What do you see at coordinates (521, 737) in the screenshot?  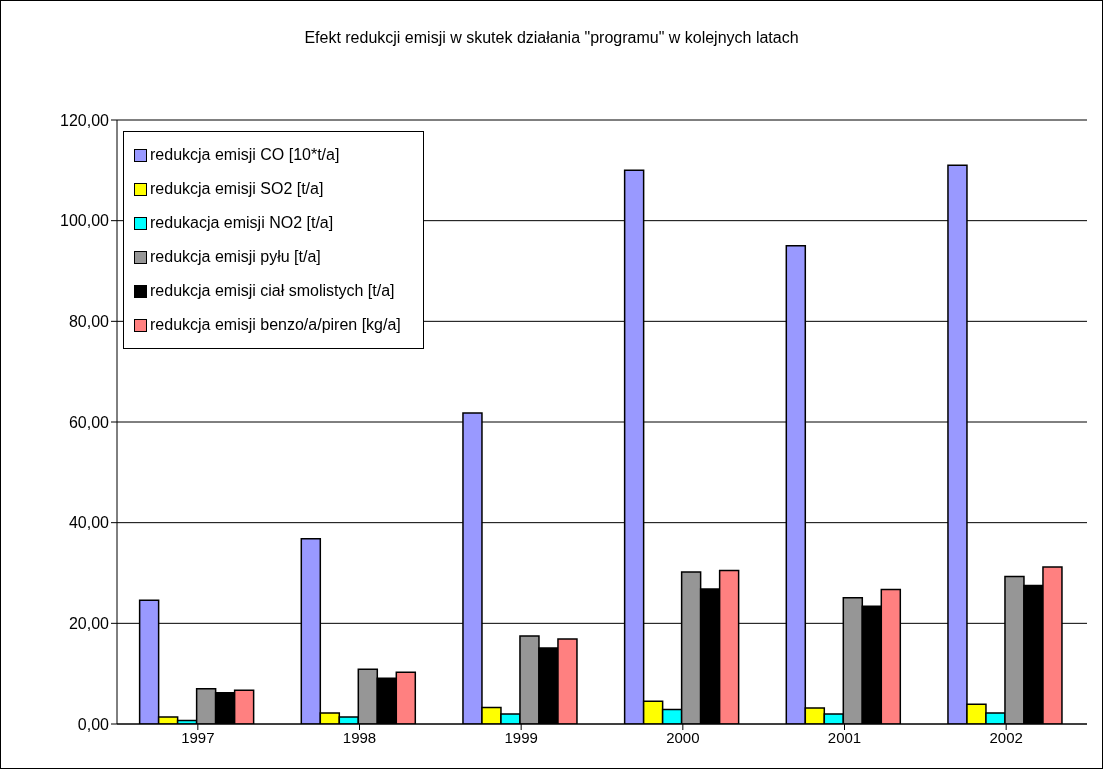 I see `x-tick-label: 1999` at bounding box center [521, 737].